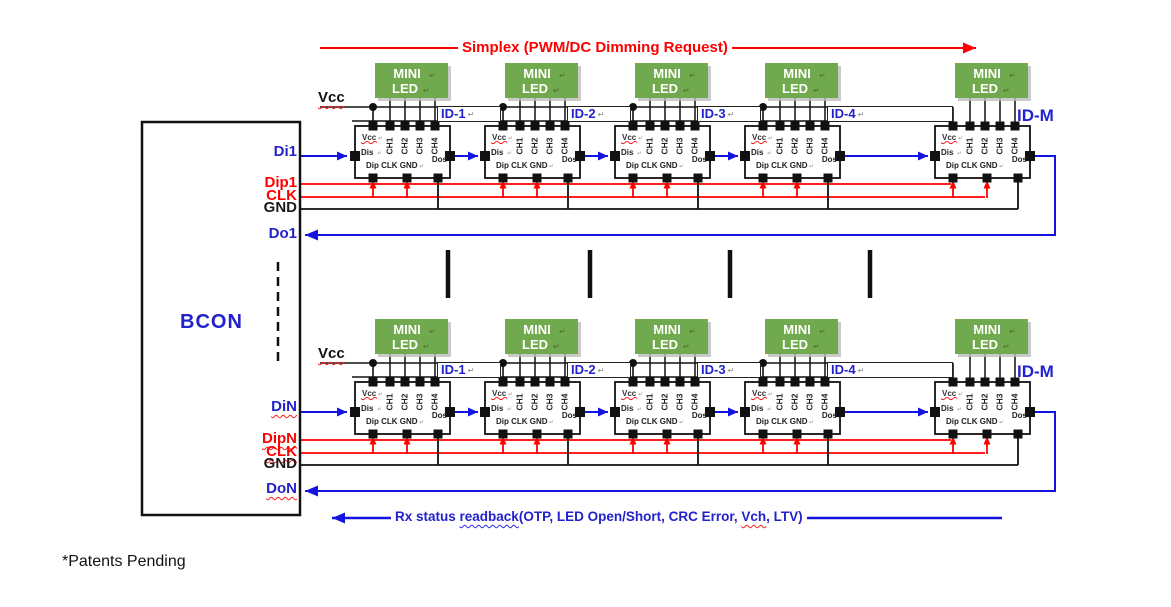 This screenshot has height=607, width=1171. I want to click on readback-text-segment: (OTP, LED Open/Short, CRC Error,, so click(630, 516).